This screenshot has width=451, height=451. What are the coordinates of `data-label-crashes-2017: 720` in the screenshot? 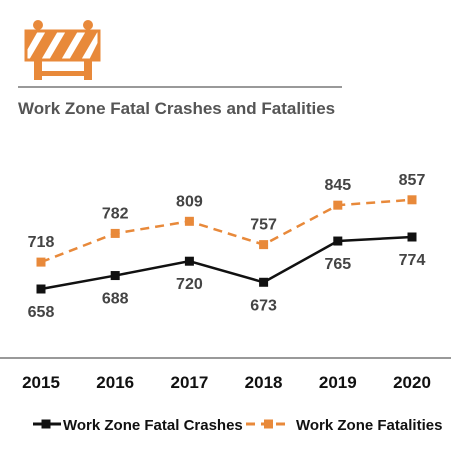 It's located at (189, 284).